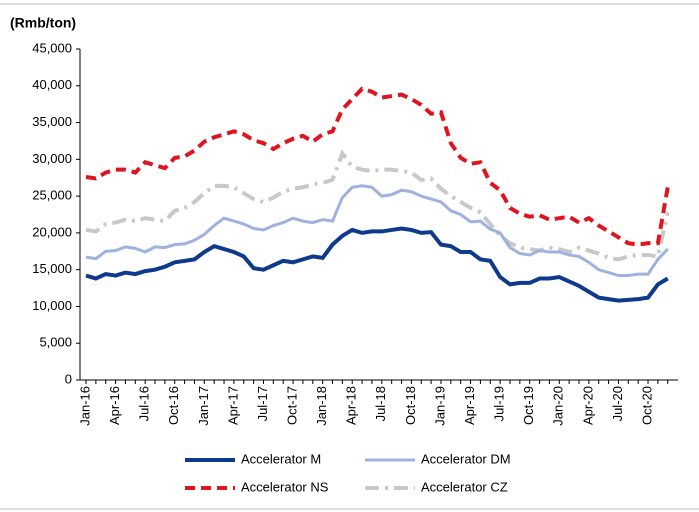 This screenshot has width=699, height=512. Describe the element at coordinates (232, 405) in the screenshot. I see `x-tick-label: Apr-17` at that location.